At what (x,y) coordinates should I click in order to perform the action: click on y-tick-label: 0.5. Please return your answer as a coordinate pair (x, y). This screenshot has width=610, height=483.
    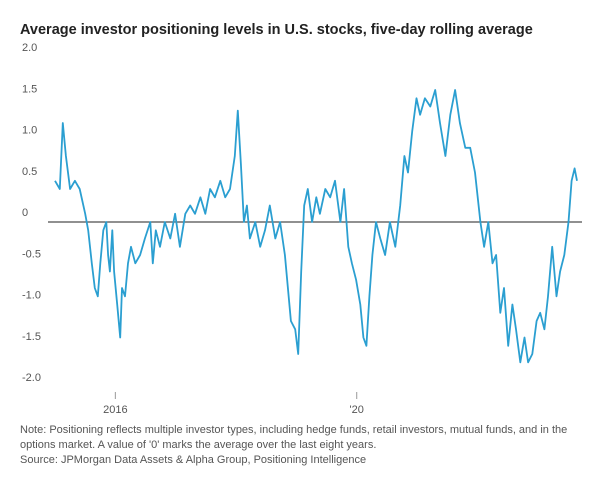
    Looking at the image, I should click on (29, 172).